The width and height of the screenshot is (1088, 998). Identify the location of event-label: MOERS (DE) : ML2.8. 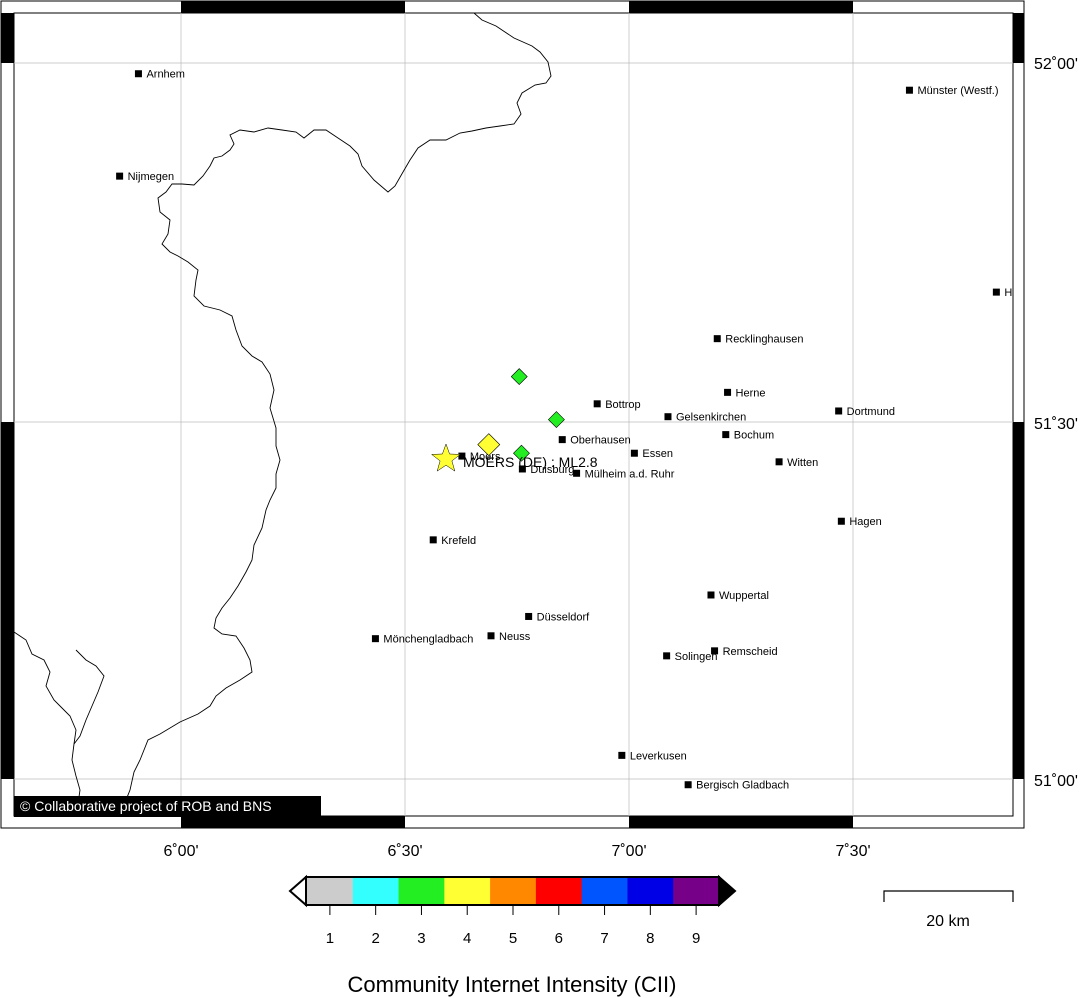
(530, 462).